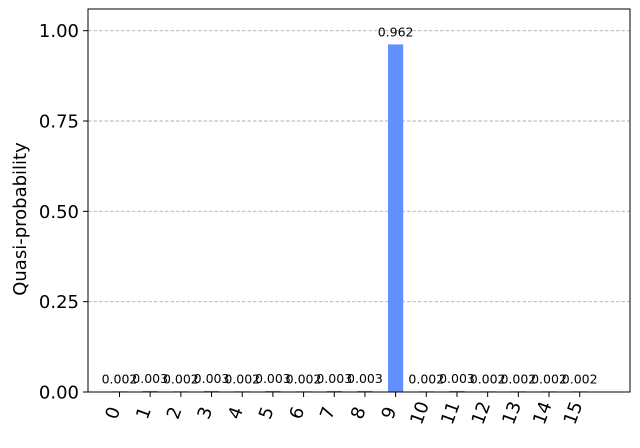 The height and width of the screenshot is (448, 640). What do you see at coordinates (273, 378) in the screenshot?
I see `data-label-5: 0.003` at bounding box center [273, 378].